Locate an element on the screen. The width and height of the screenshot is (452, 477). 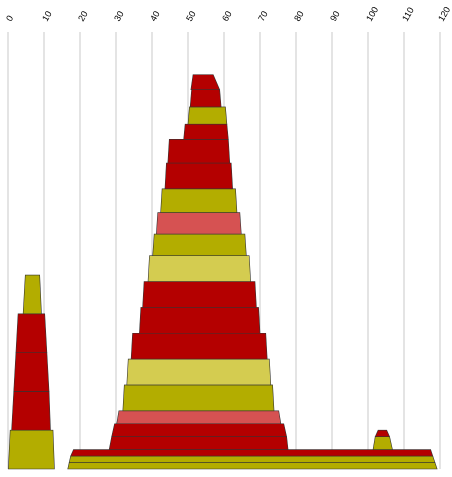
x-tick-label: 80 is located at coordinates (299, 16).